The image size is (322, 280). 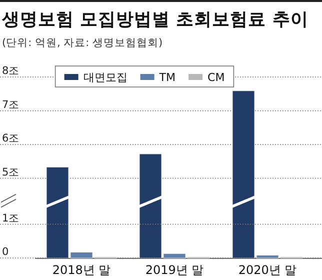 What do you see at coordinates (5, 252) in the screenshot?
I see `y-tick-label: 0` at bounding box center [5, 252].